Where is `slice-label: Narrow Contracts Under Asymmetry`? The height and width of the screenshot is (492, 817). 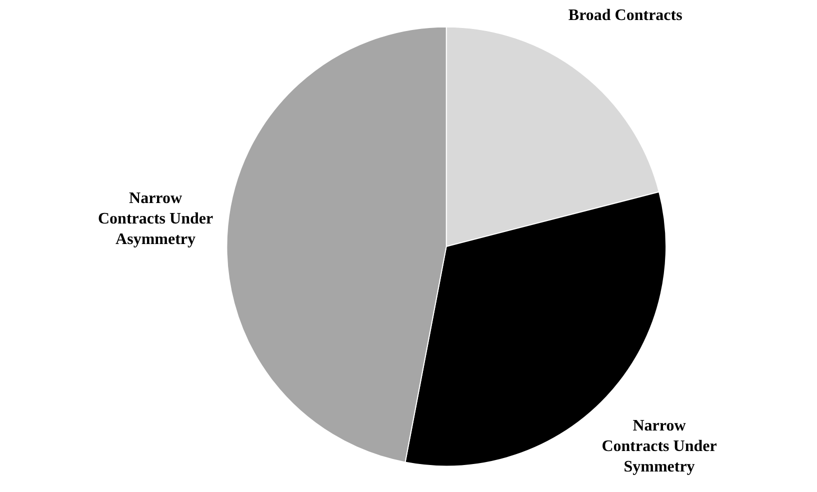
slice-label: Narrow Contracts Under Asymmetry is located at coordinates (156, 219).